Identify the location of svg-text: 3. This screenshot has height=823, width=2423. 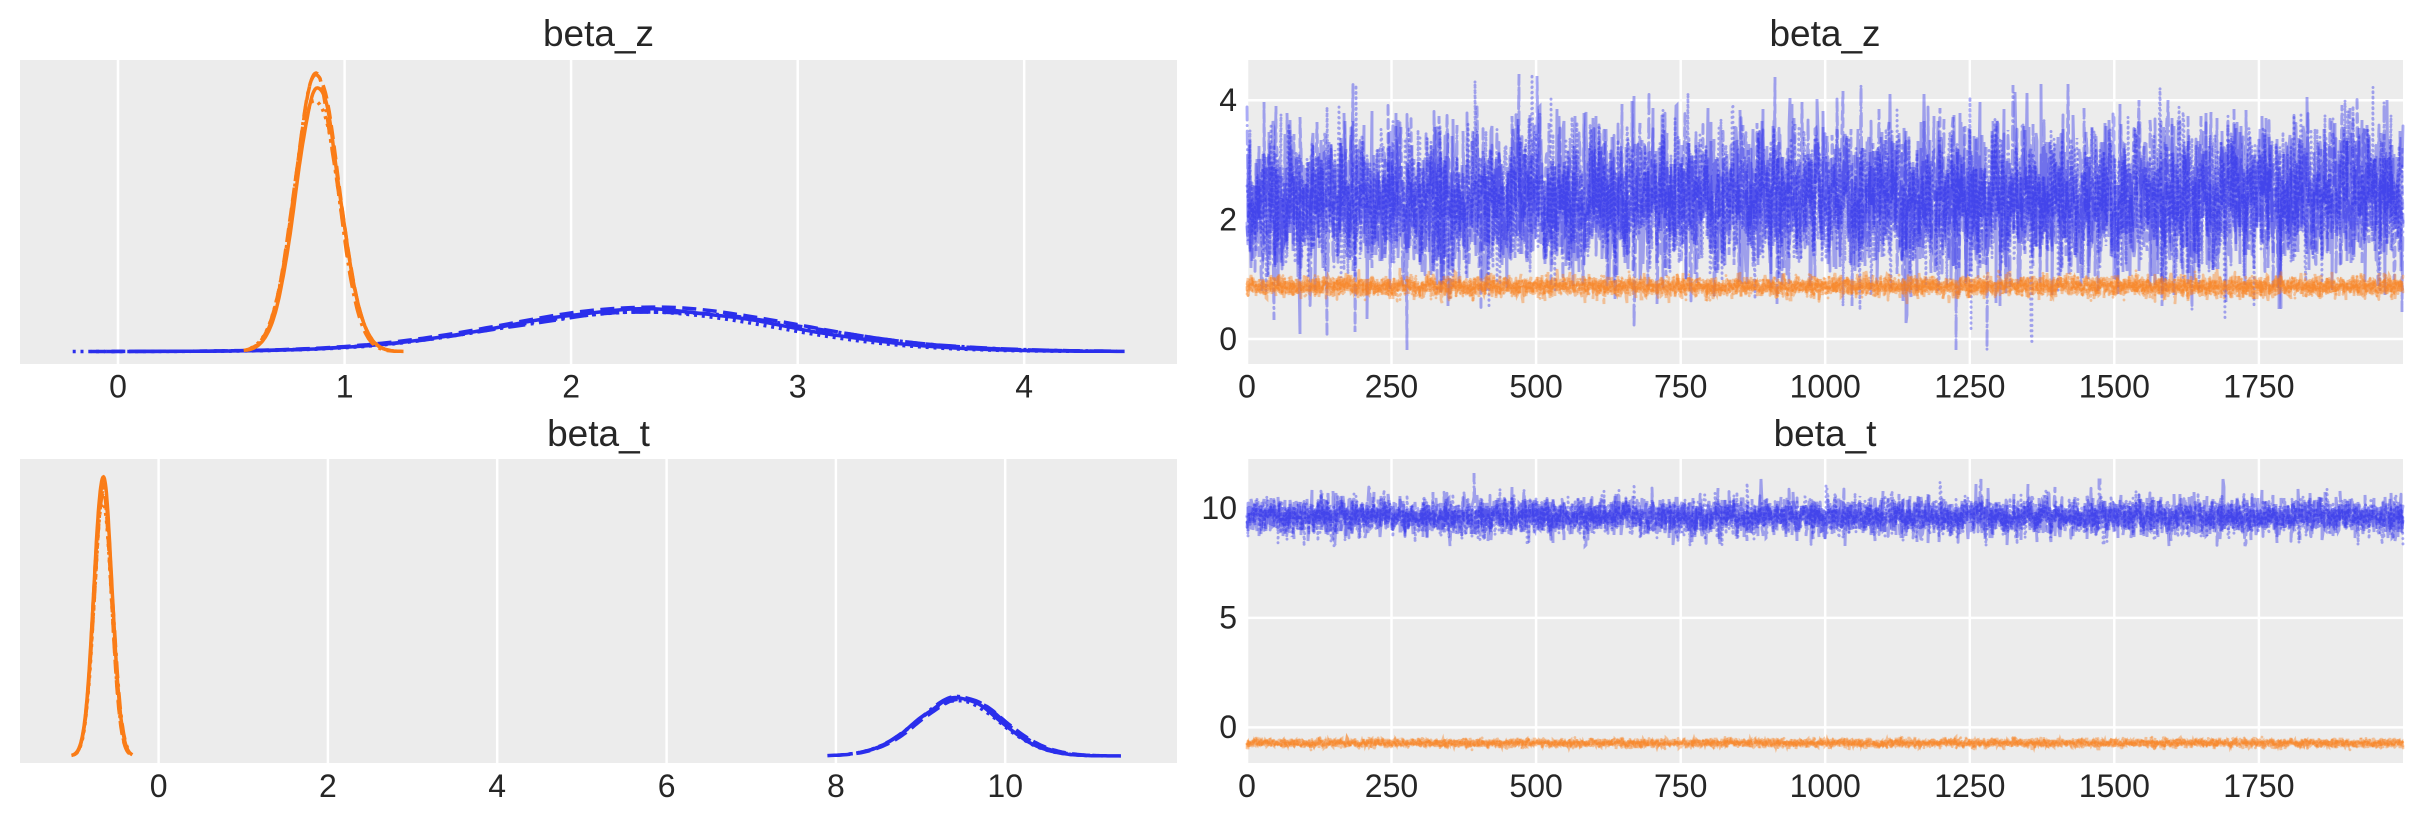
(798, 387).